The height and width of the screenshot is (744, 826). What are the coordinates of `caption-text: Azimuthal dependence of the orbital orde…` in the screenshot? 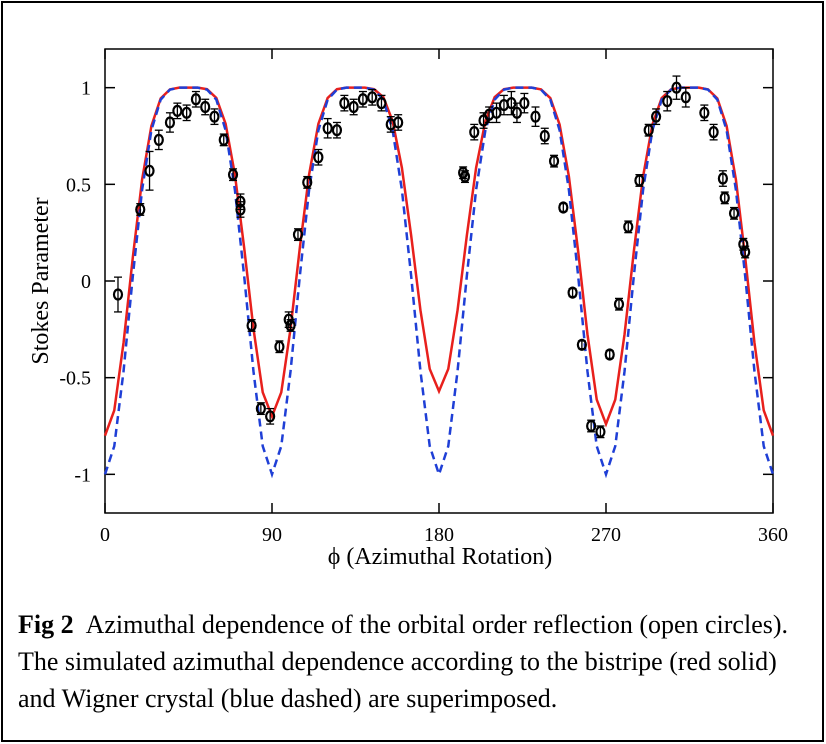 It's located at (403, 661).